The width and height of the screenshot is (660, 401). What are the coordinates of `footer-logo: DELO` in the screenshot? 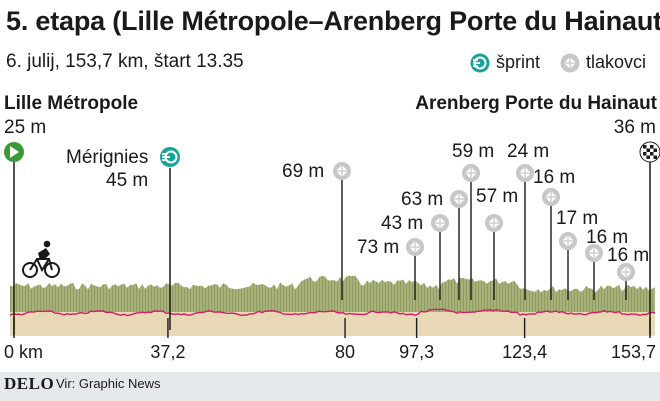 It's located at (29, 383).